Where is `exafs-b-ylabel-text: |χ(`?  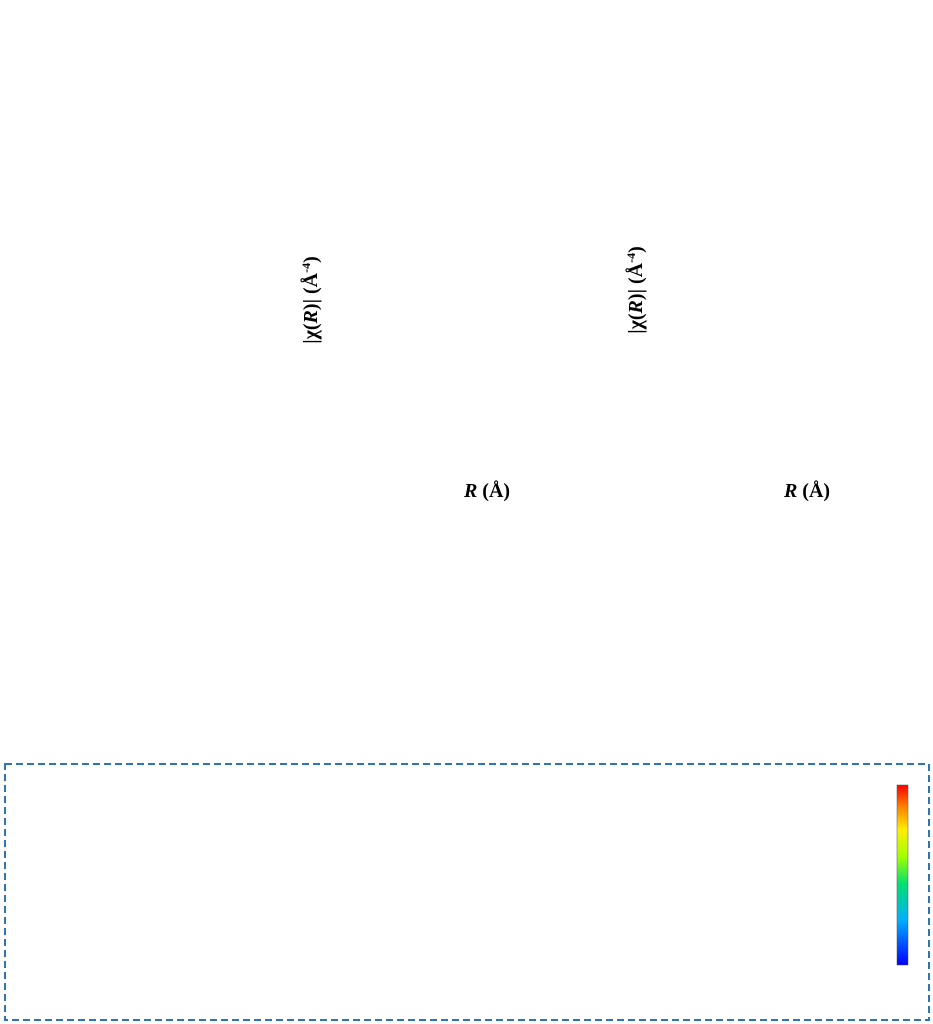 exafs-b-ylabel-text: |χ( is located at coordinates (311, 333).